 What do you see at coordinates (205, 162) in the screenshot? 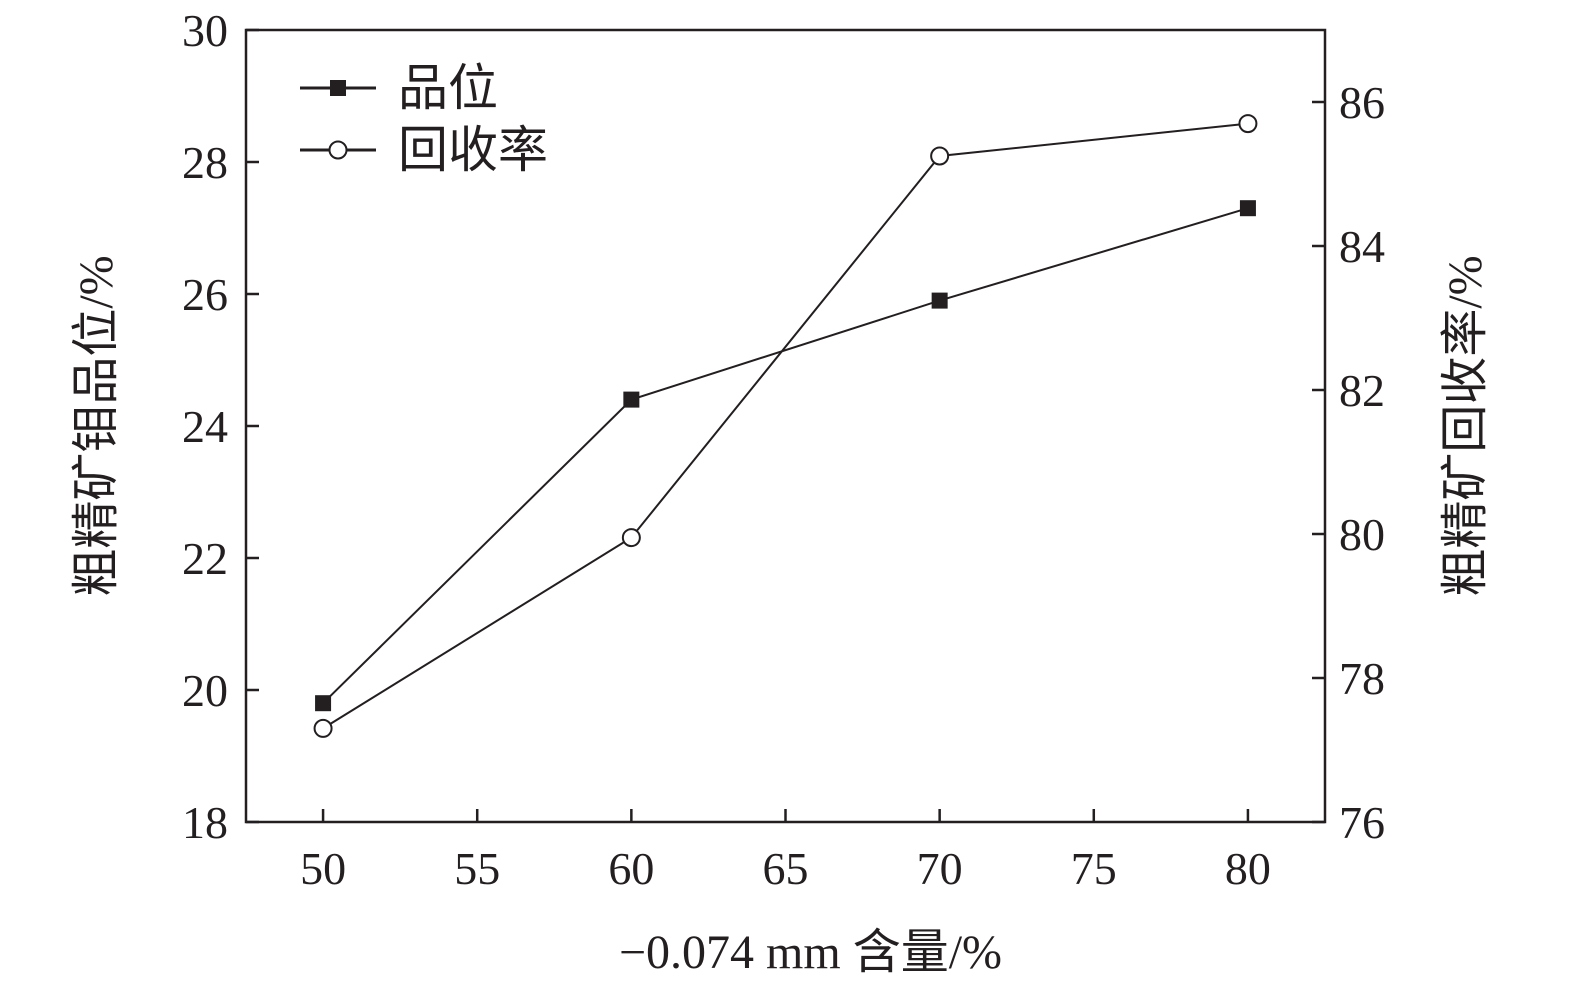
I see `y-left-tick-label: 28` at bounding box center [205, 162].